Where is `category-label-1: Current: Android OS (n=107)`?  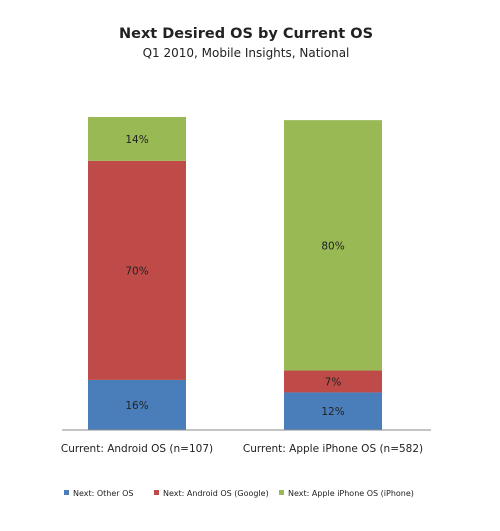
category-label-1: Current: Android OS (n=107) is located at coordinates (137, 449).